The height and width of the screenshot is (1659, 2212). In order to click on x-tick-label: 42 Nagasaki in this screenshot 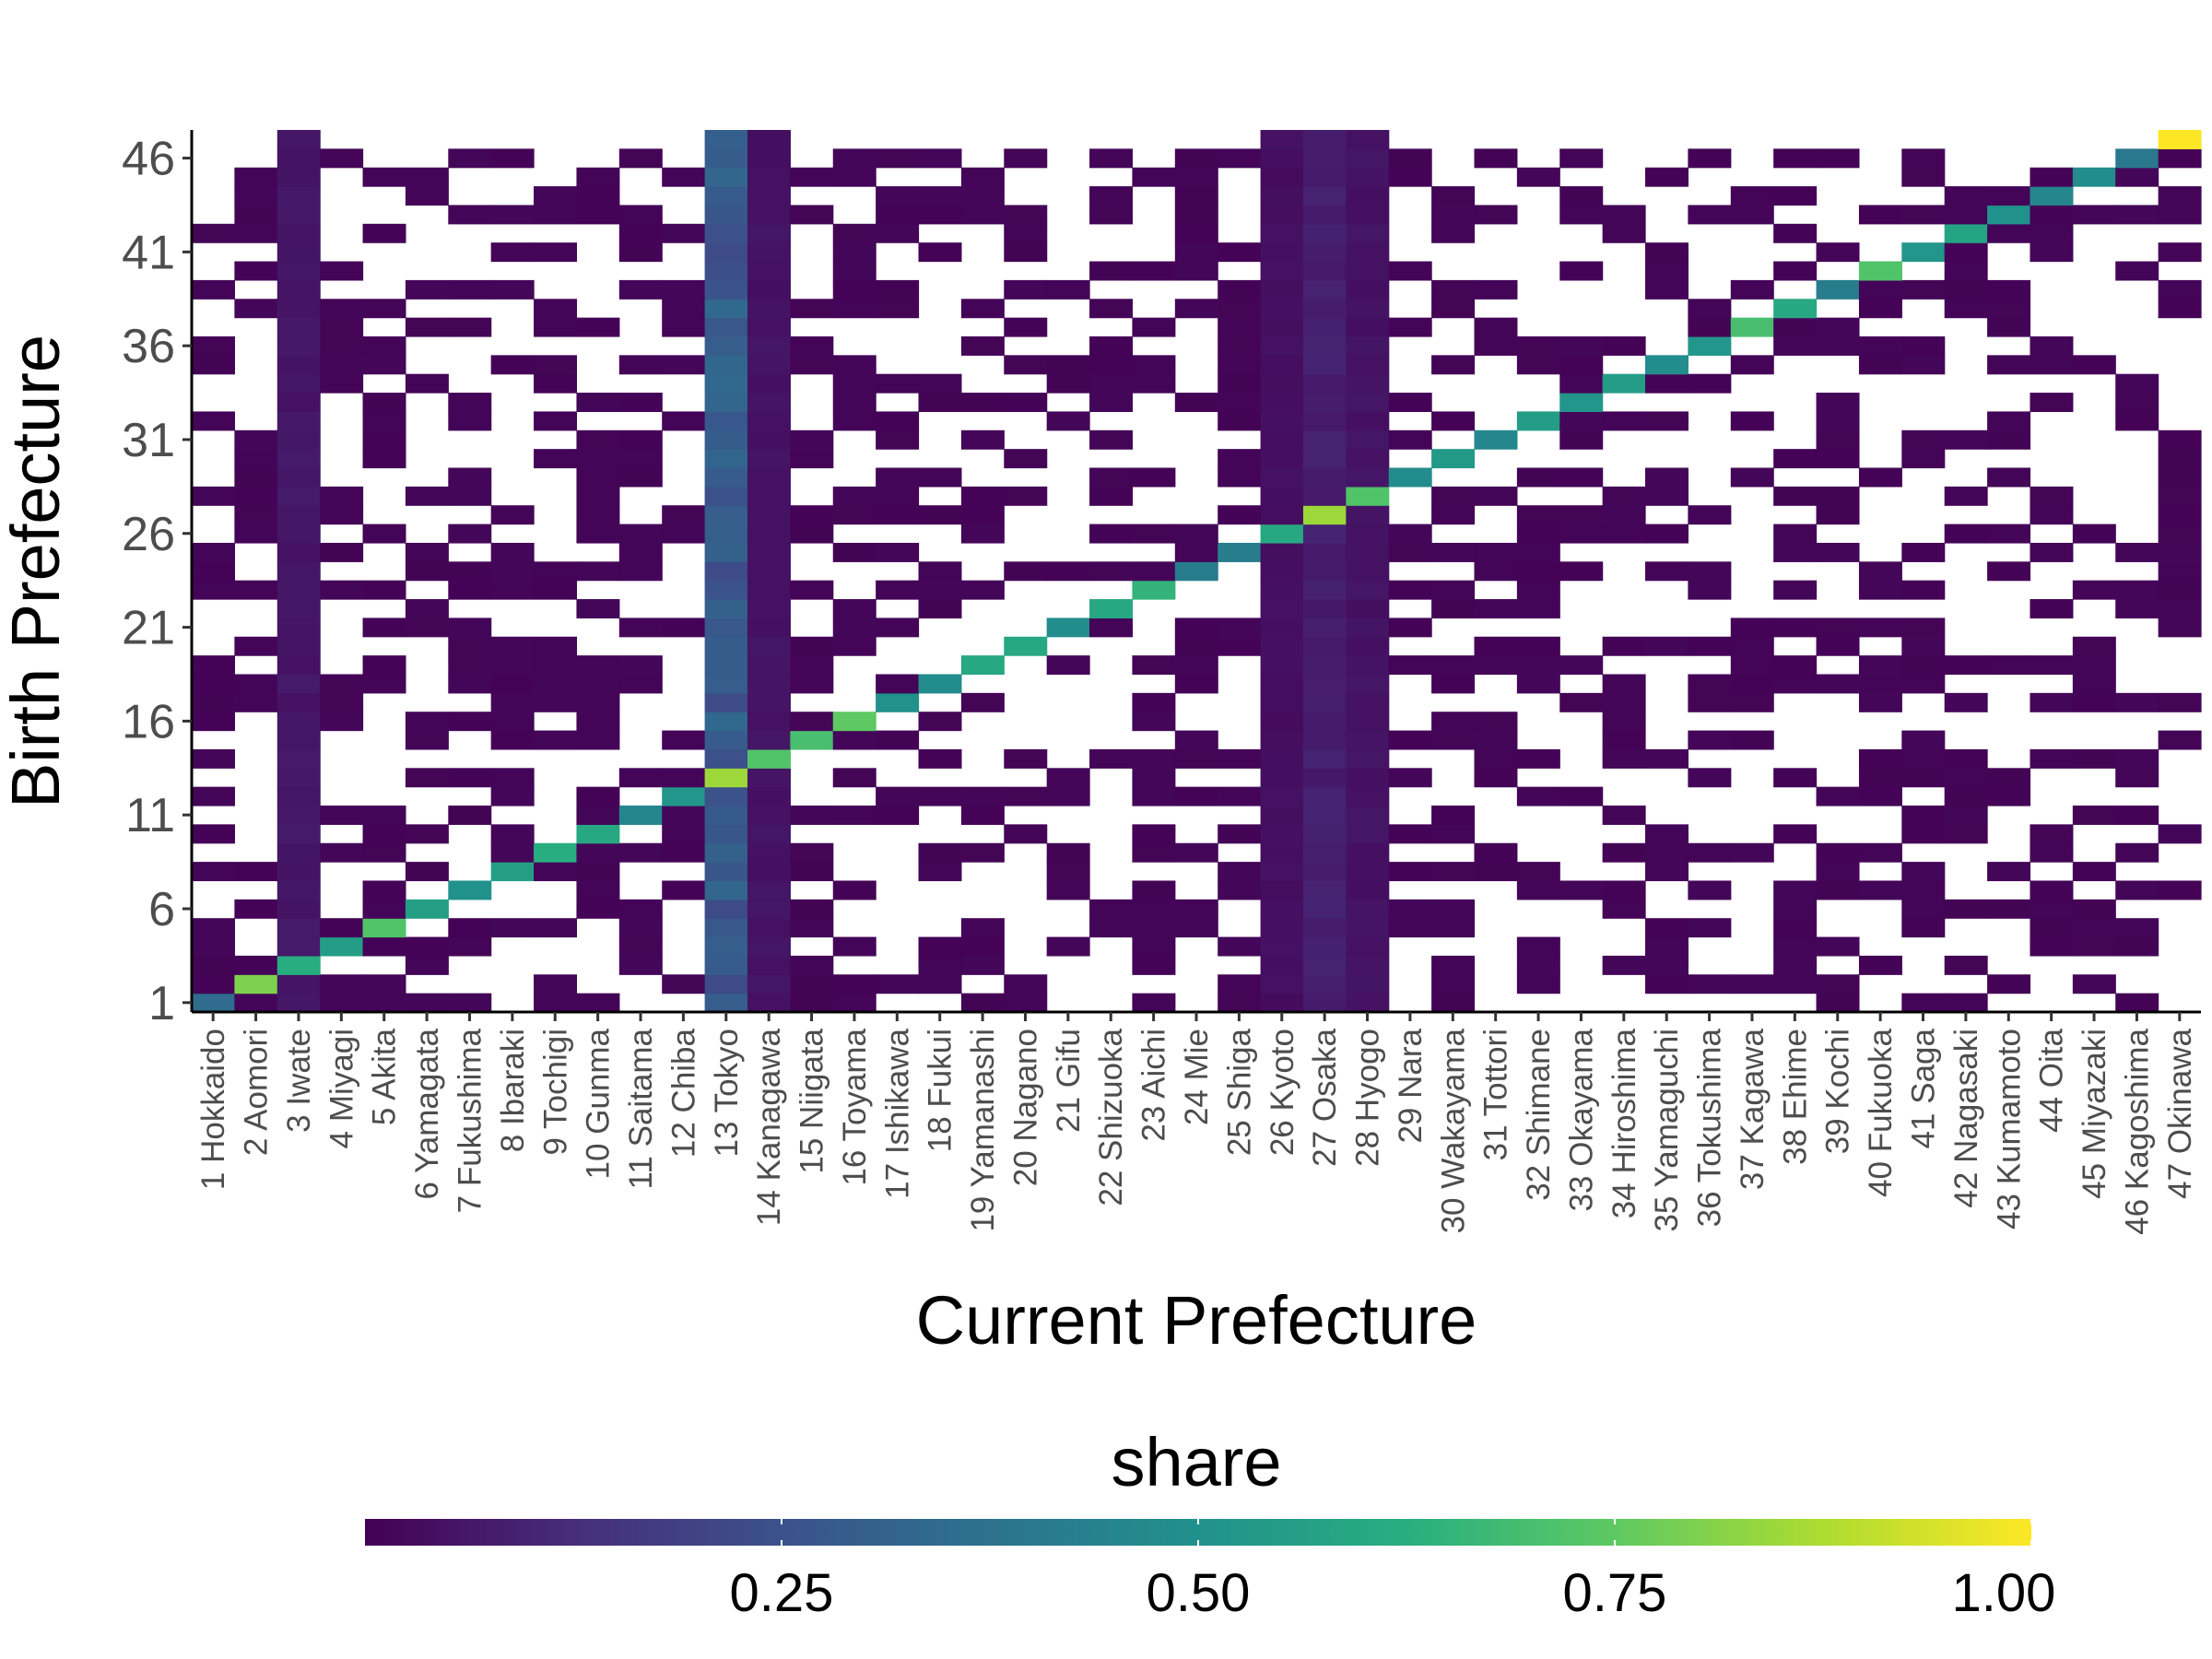, I will do `click(1966, 1118)`.